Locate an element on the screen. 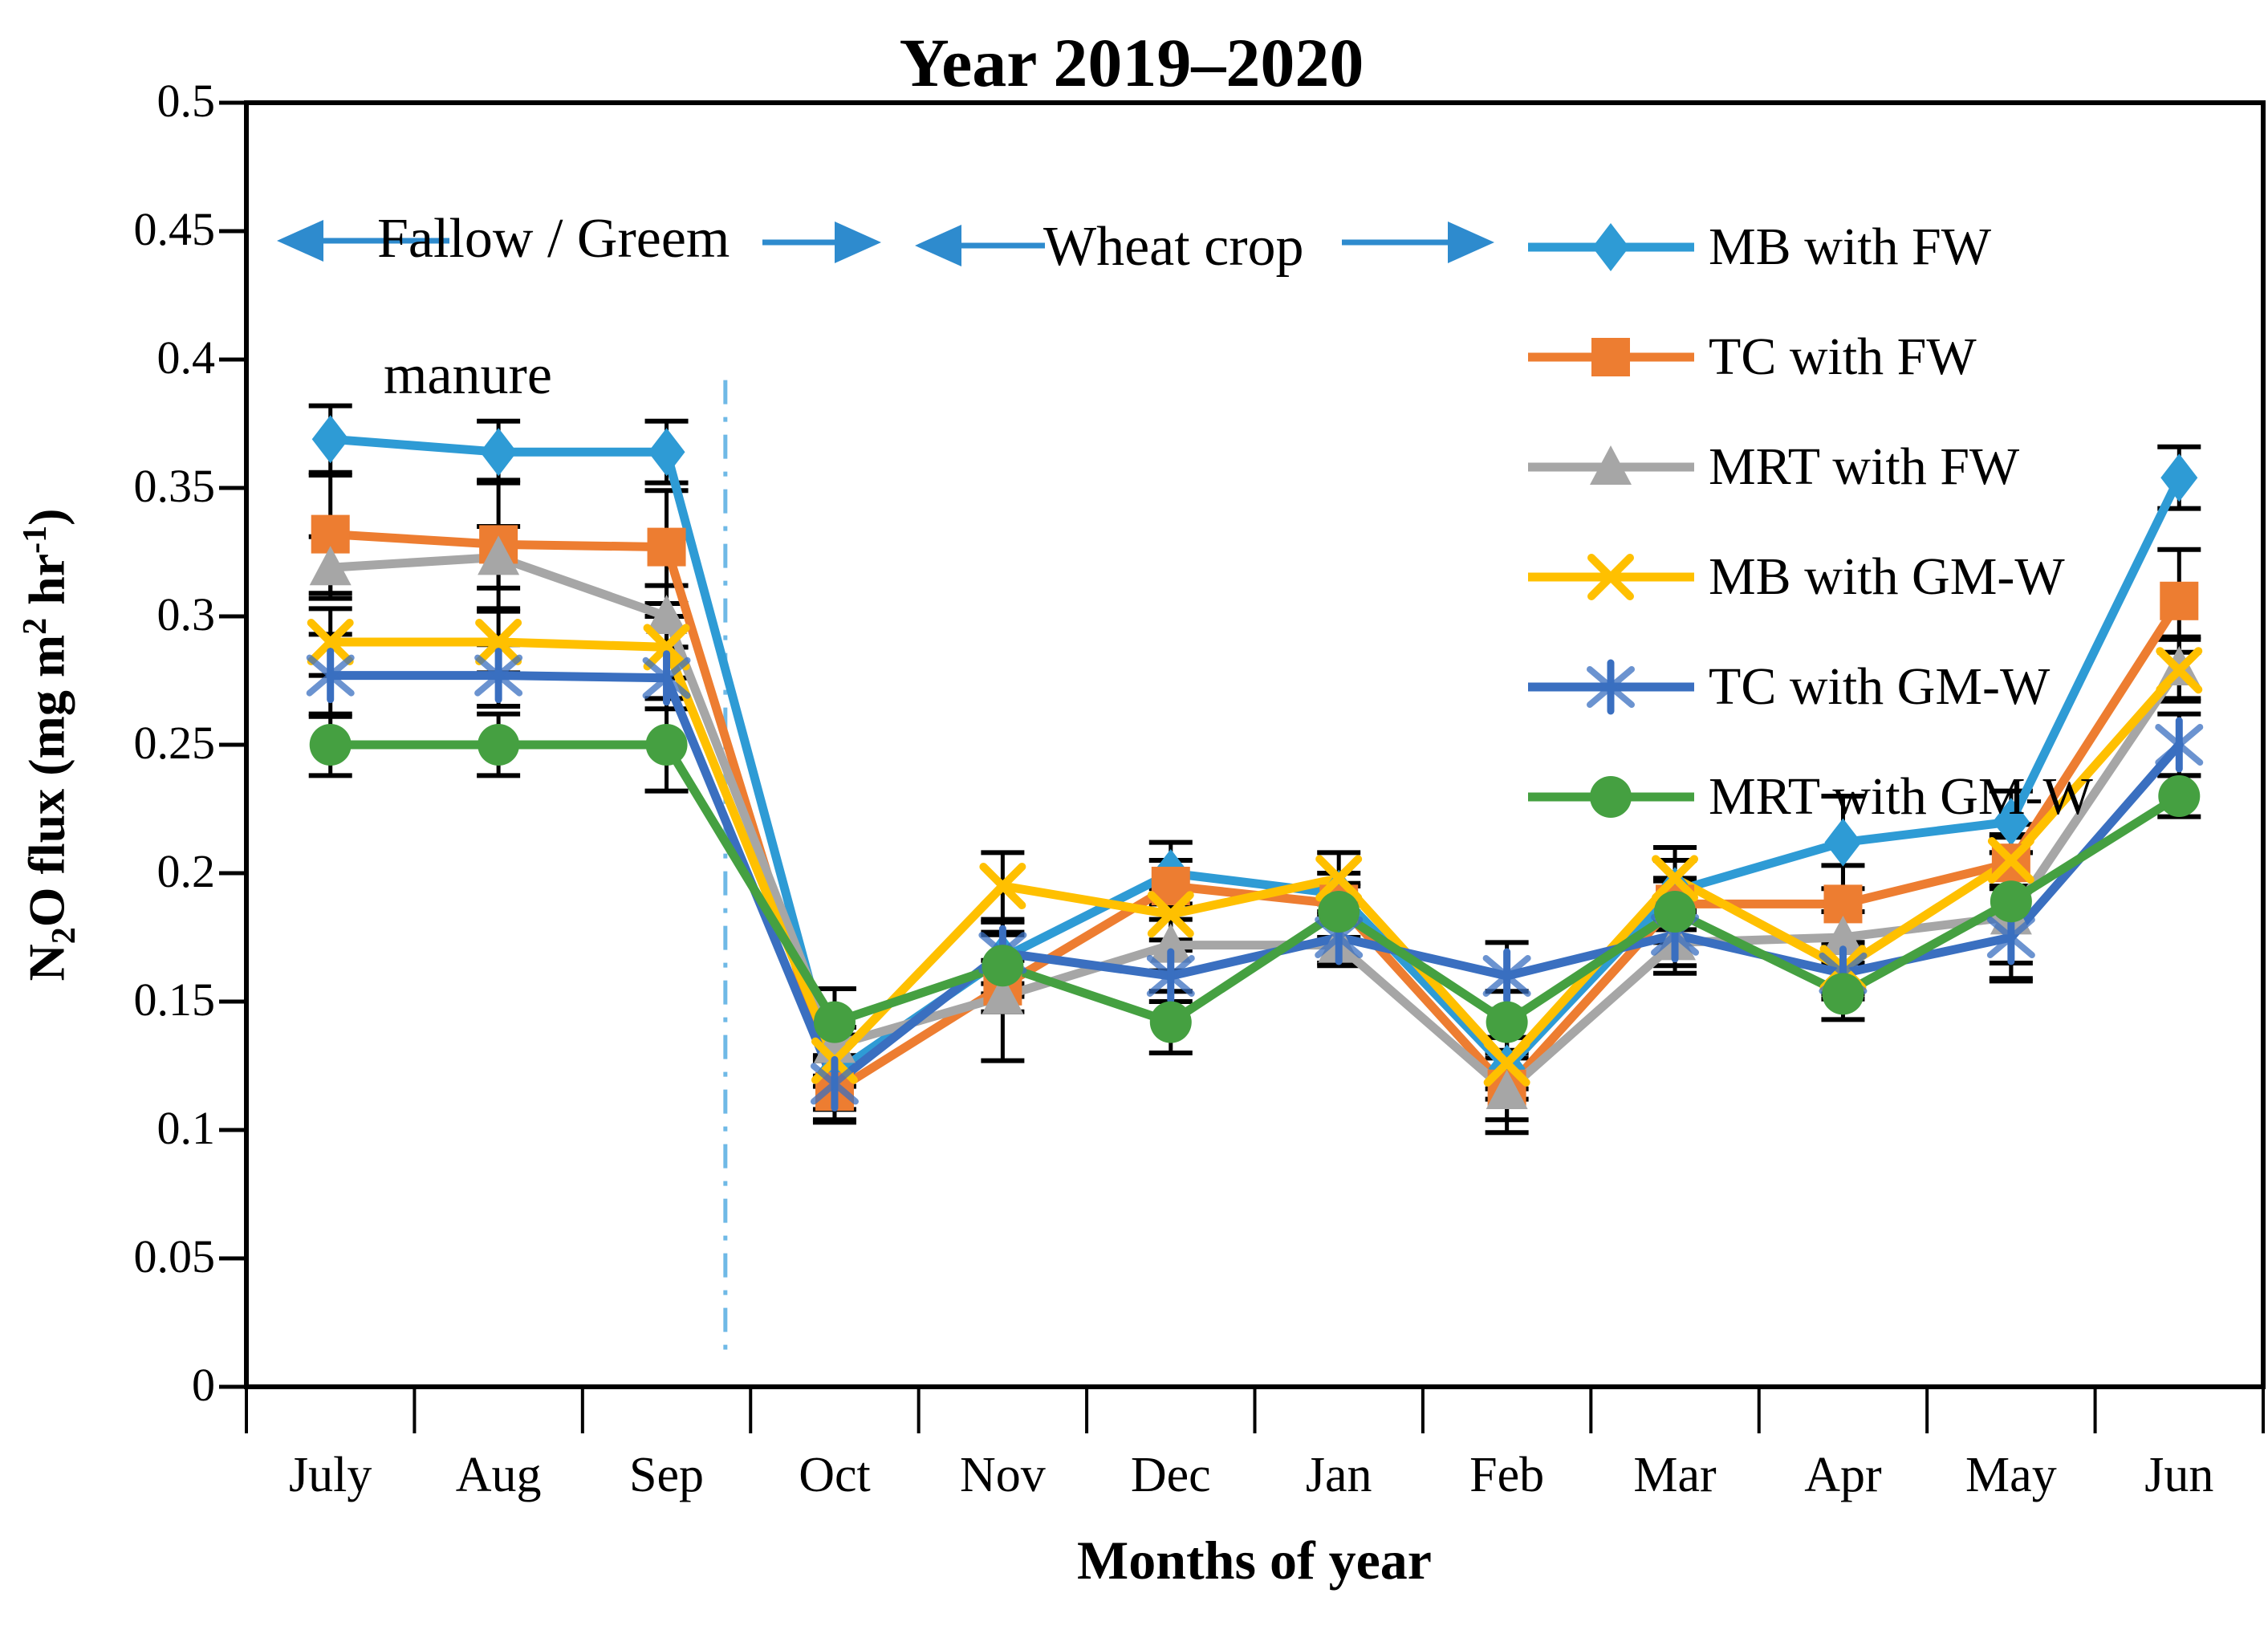  legend-label: TC with FW is located at coordinates (1843, 356).